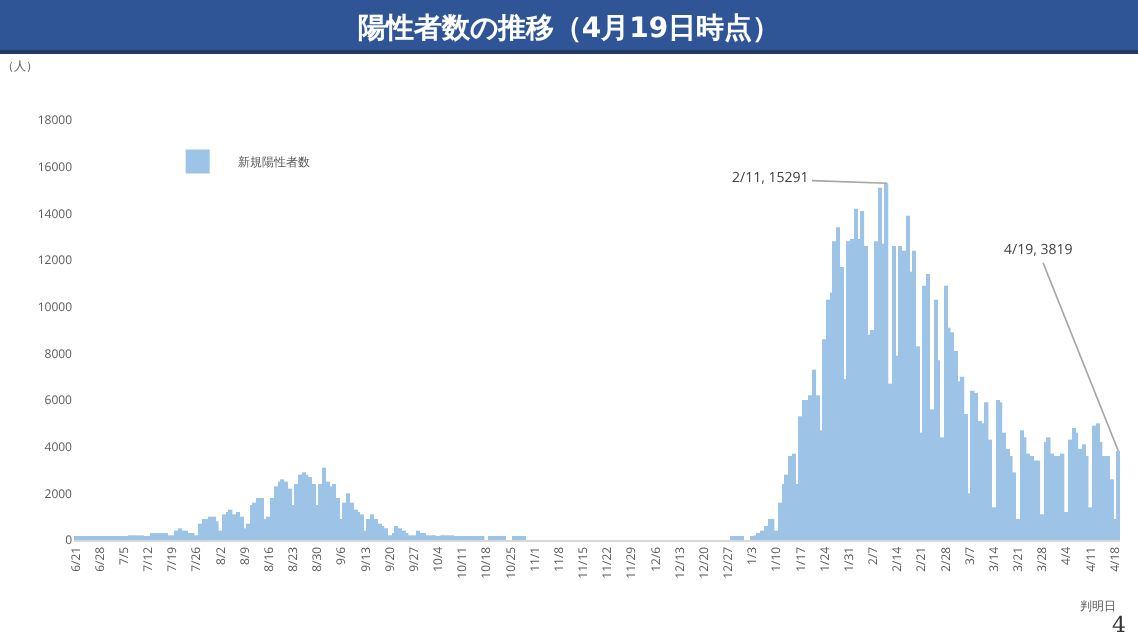  Describe the element at coordinates (1119, 625) in the screenshot. I see `text: 4` at that location.